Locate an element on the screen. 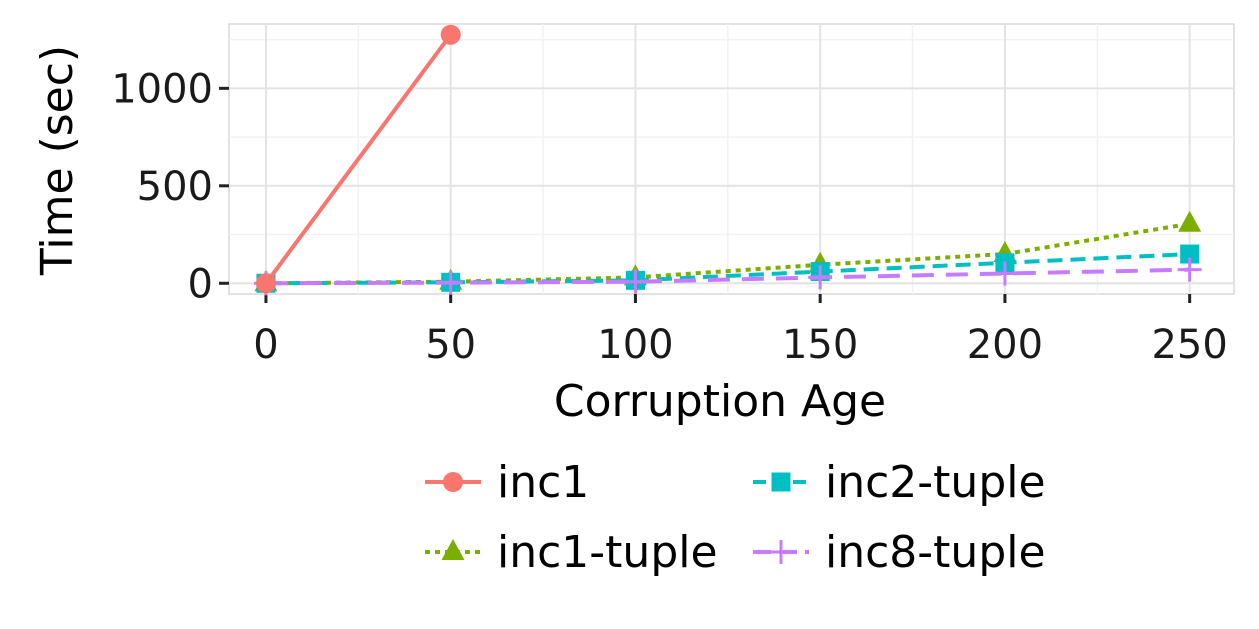 Image resolution: width=1259 pixels, height=629 pixels. data-point-inc2-tuple is located at coordinates (1190, 254).